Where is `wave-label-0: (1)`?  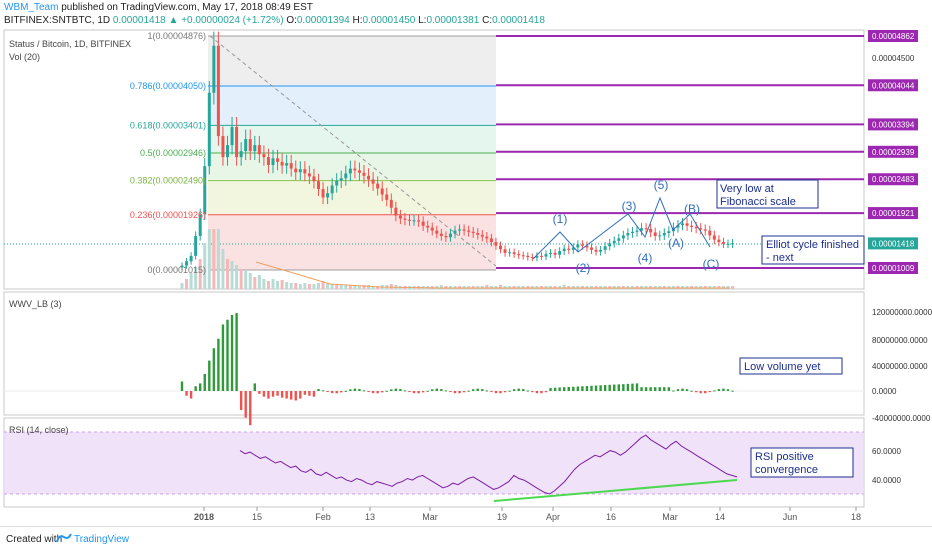 wave-label-0: (1) is located at coordinates (560, 219).